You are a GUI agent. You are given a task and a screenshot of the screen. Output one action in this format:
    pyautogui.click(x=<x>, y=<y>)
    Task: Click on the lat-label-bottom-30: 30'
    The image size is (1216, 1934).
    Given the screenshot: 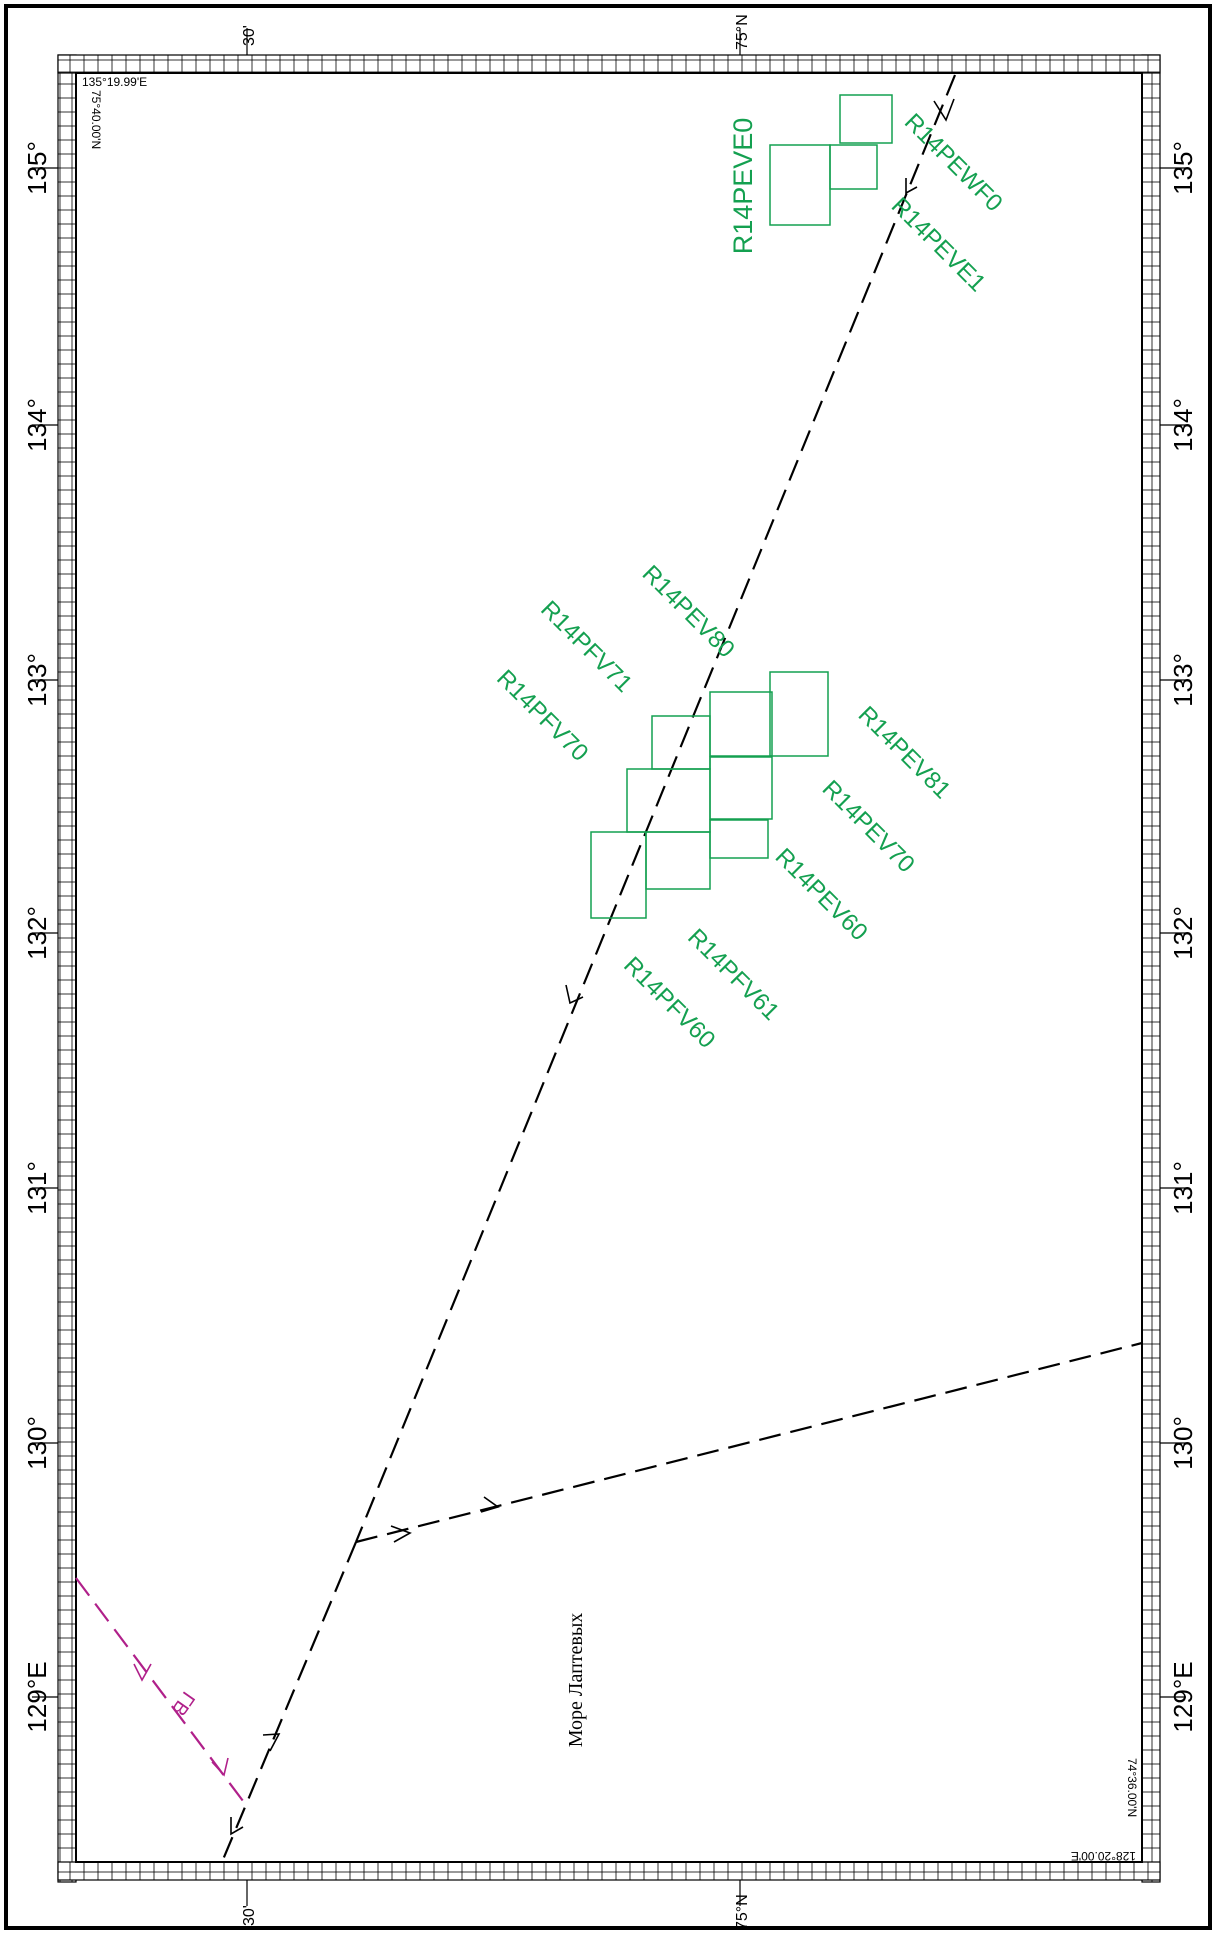 What is the action you would take?
    pyautogui.click(x=249, y=1915)
    